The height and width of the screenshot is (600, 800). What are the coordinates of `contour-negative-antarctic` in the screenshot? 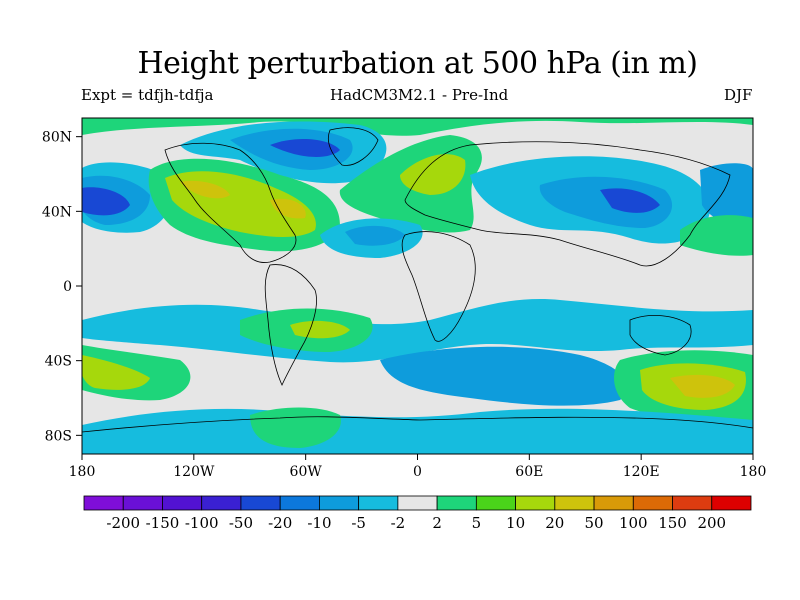 It's located at (417, 431).